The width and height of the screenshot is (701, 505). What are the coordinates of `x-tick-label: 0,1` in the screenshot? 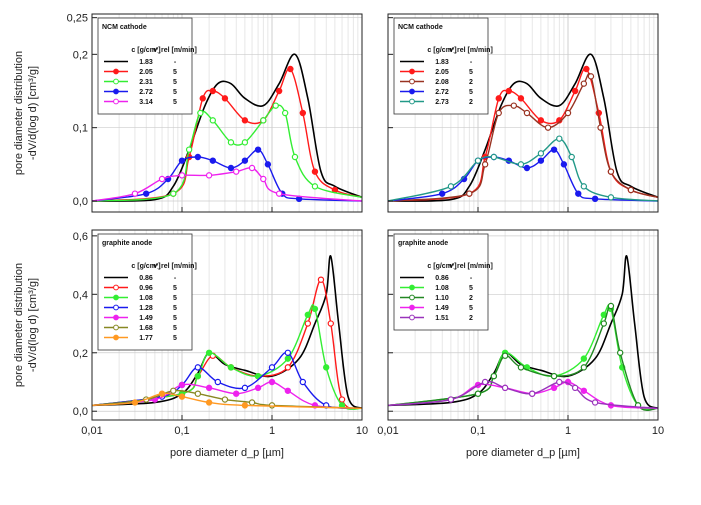 It's located at (477, 431).